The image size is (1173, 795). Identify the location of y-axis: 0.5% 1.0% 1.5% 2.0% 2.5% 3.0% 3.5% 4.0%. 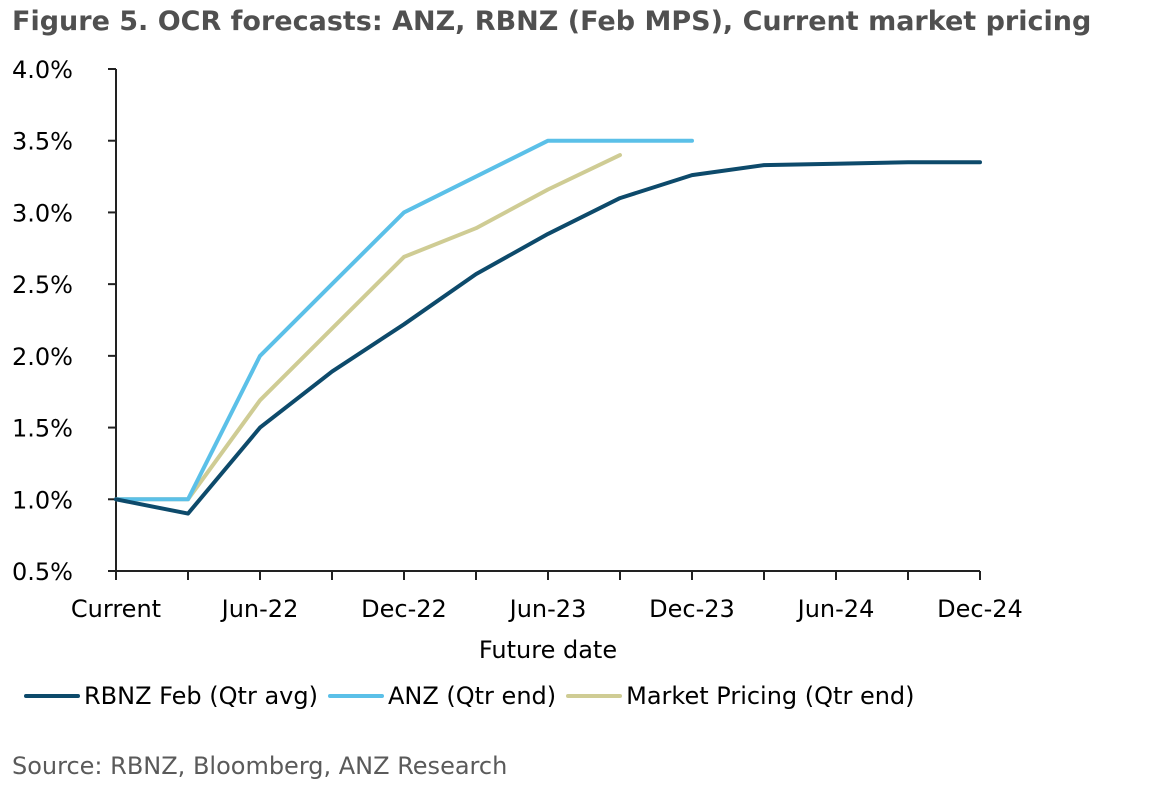
(64, 321).